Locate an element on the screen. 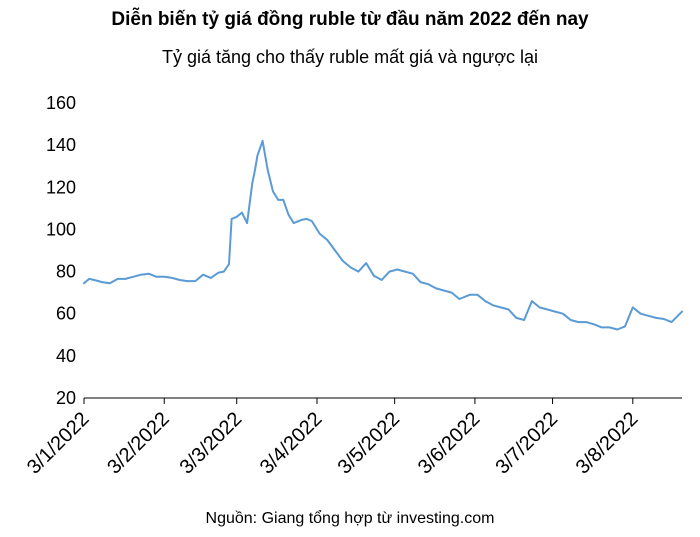 This screenshot has width=700, height=537. y-tick-label: 20 is located at coordinates (66, 398).